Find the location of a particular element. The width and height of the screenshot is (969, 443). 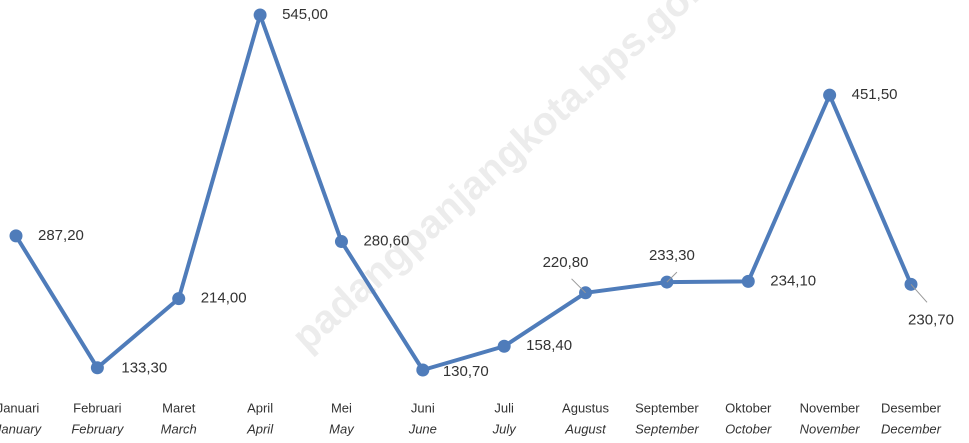

data-label: 233,30 is located at coordinates (672, 255).